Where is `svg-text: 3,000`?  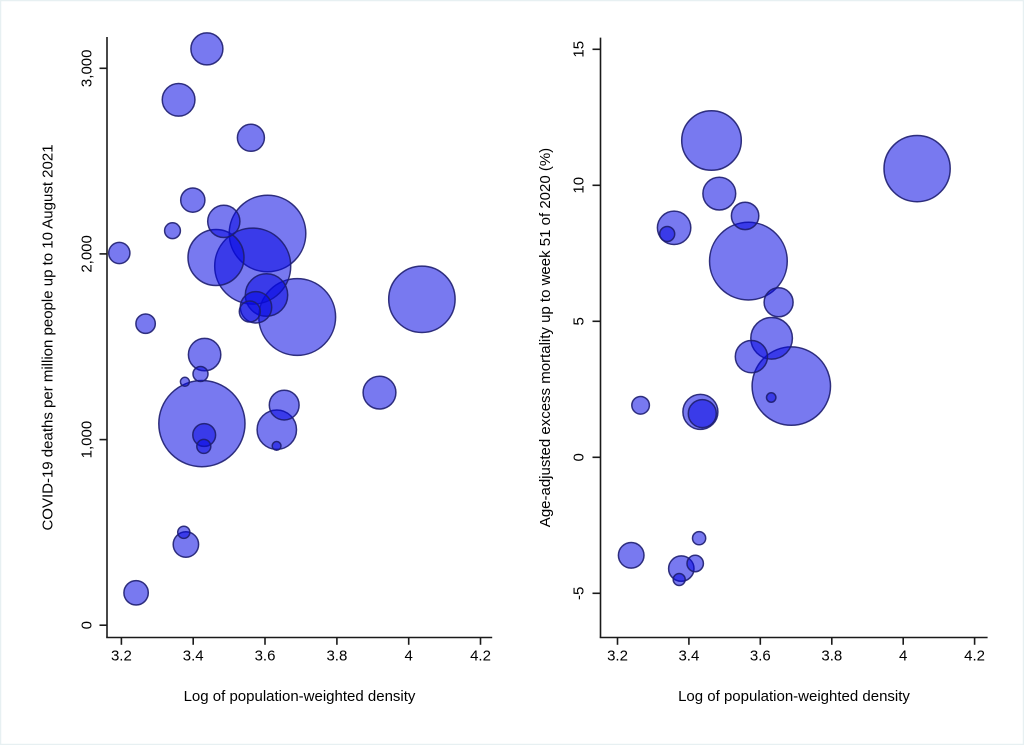
svg-text: 3,000 is located at coordinates (86, 69).